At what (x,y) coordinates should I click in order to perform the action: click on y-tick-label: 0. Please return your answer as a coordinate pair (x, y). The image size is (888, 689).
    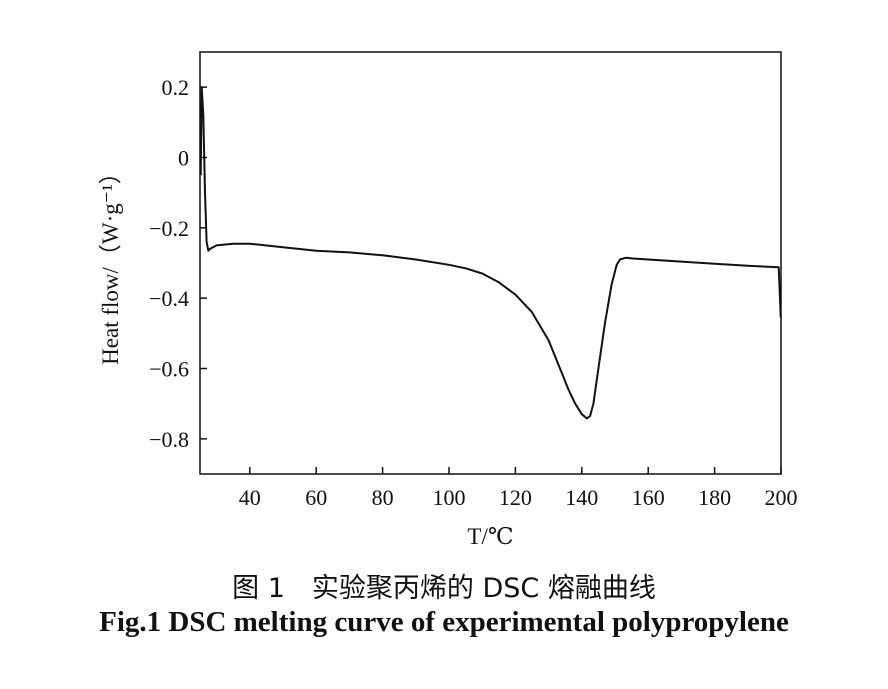
    Looking at the image, I should click on (183, 158).